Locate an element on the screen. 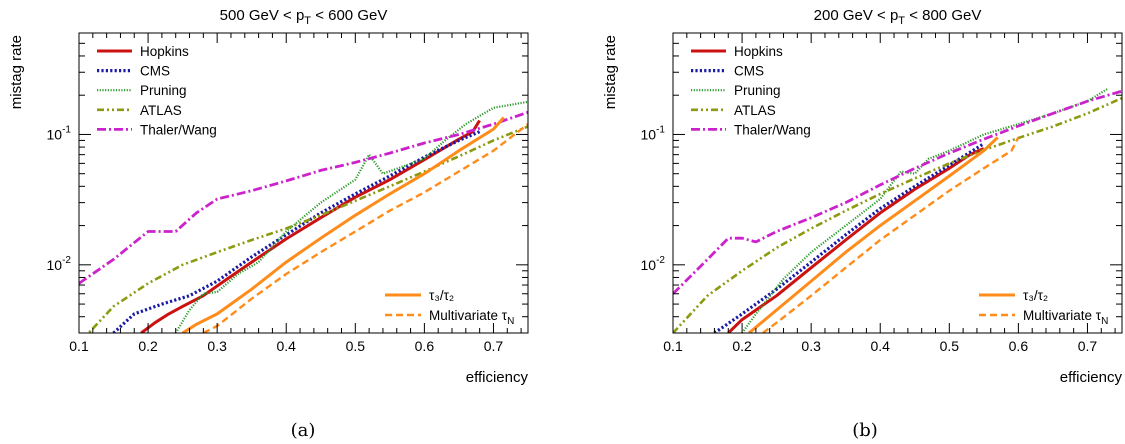 The width and height of the screenshot is (1125, 444). title-rest: < 600 GeV is located at coordinates (349, 15).